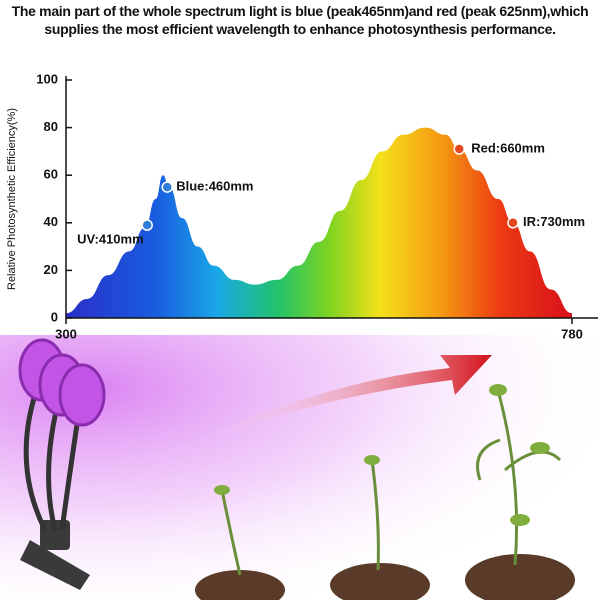 The image size is (600, 600). What do you see at coordinates (51, 126) in the screenshot?
I see `y-tick-label: 80` at bounding box center [51, 126].